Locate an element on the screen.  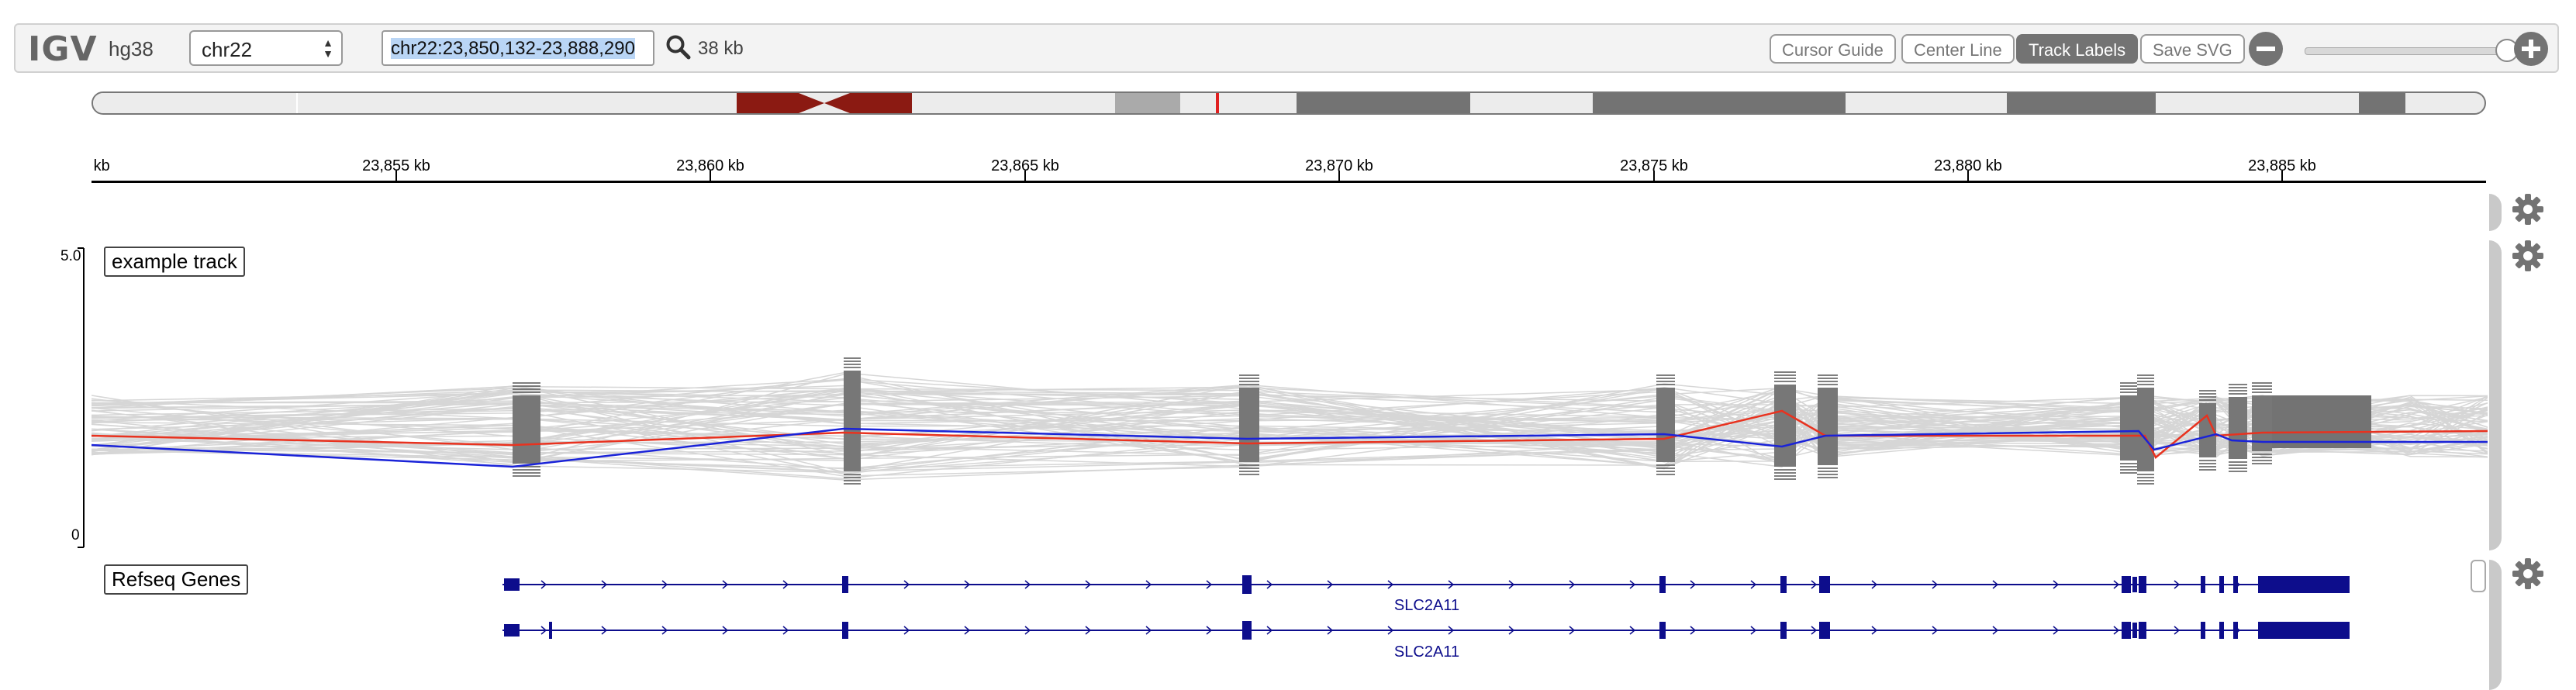
zoom-out-button is located at coordinates (2266, 49).